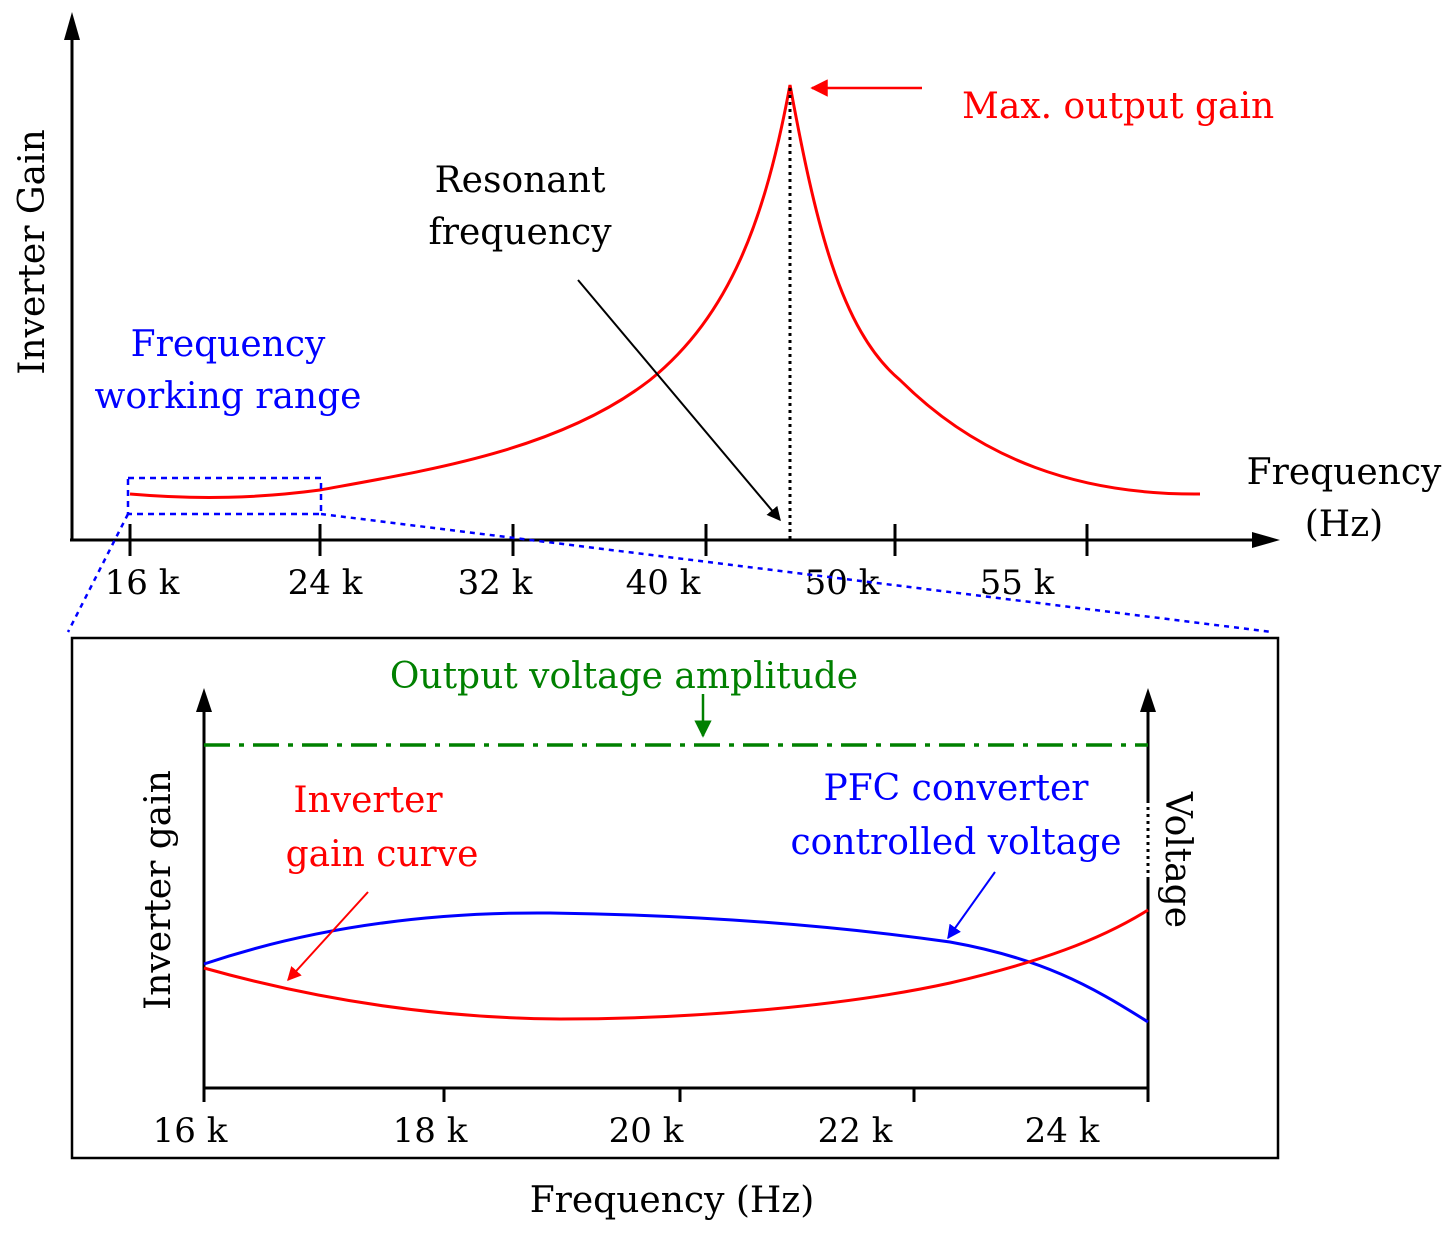  I want to click on bottom-x-tick-label: 20 k, so click(646, 1131).